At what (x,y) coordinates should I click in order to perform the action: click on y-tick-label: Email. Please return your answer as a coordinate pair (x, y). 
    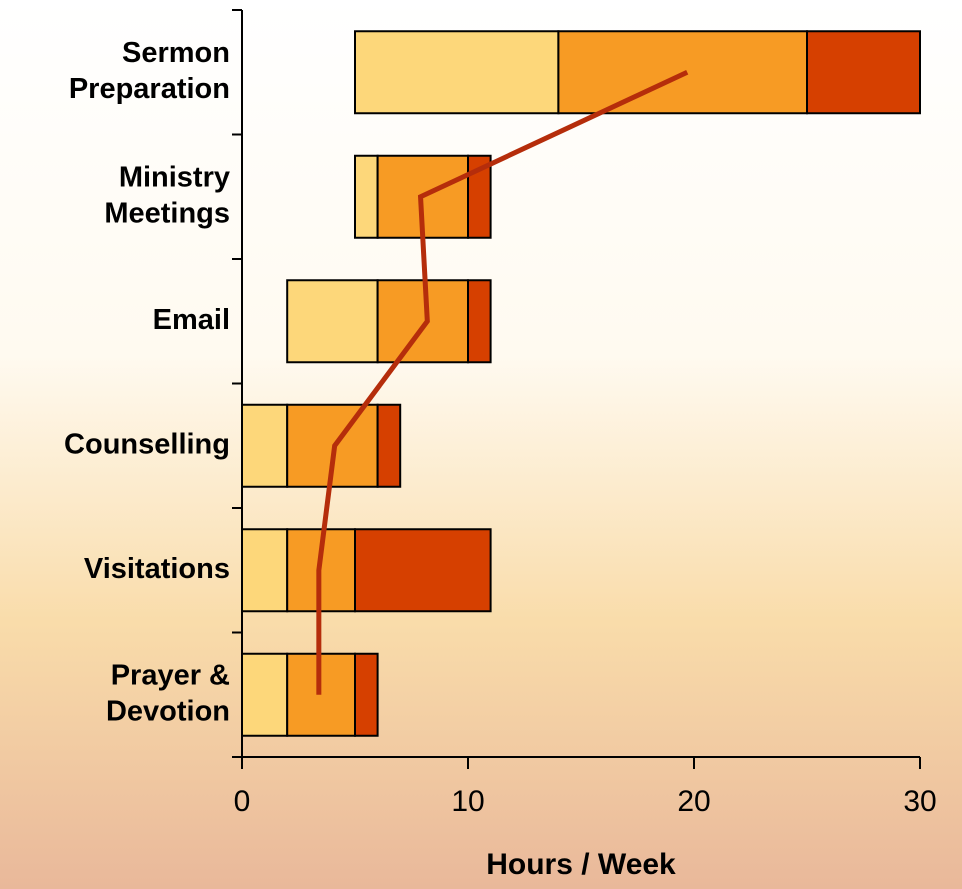
    Looking at the image, I should click on (191, 320).